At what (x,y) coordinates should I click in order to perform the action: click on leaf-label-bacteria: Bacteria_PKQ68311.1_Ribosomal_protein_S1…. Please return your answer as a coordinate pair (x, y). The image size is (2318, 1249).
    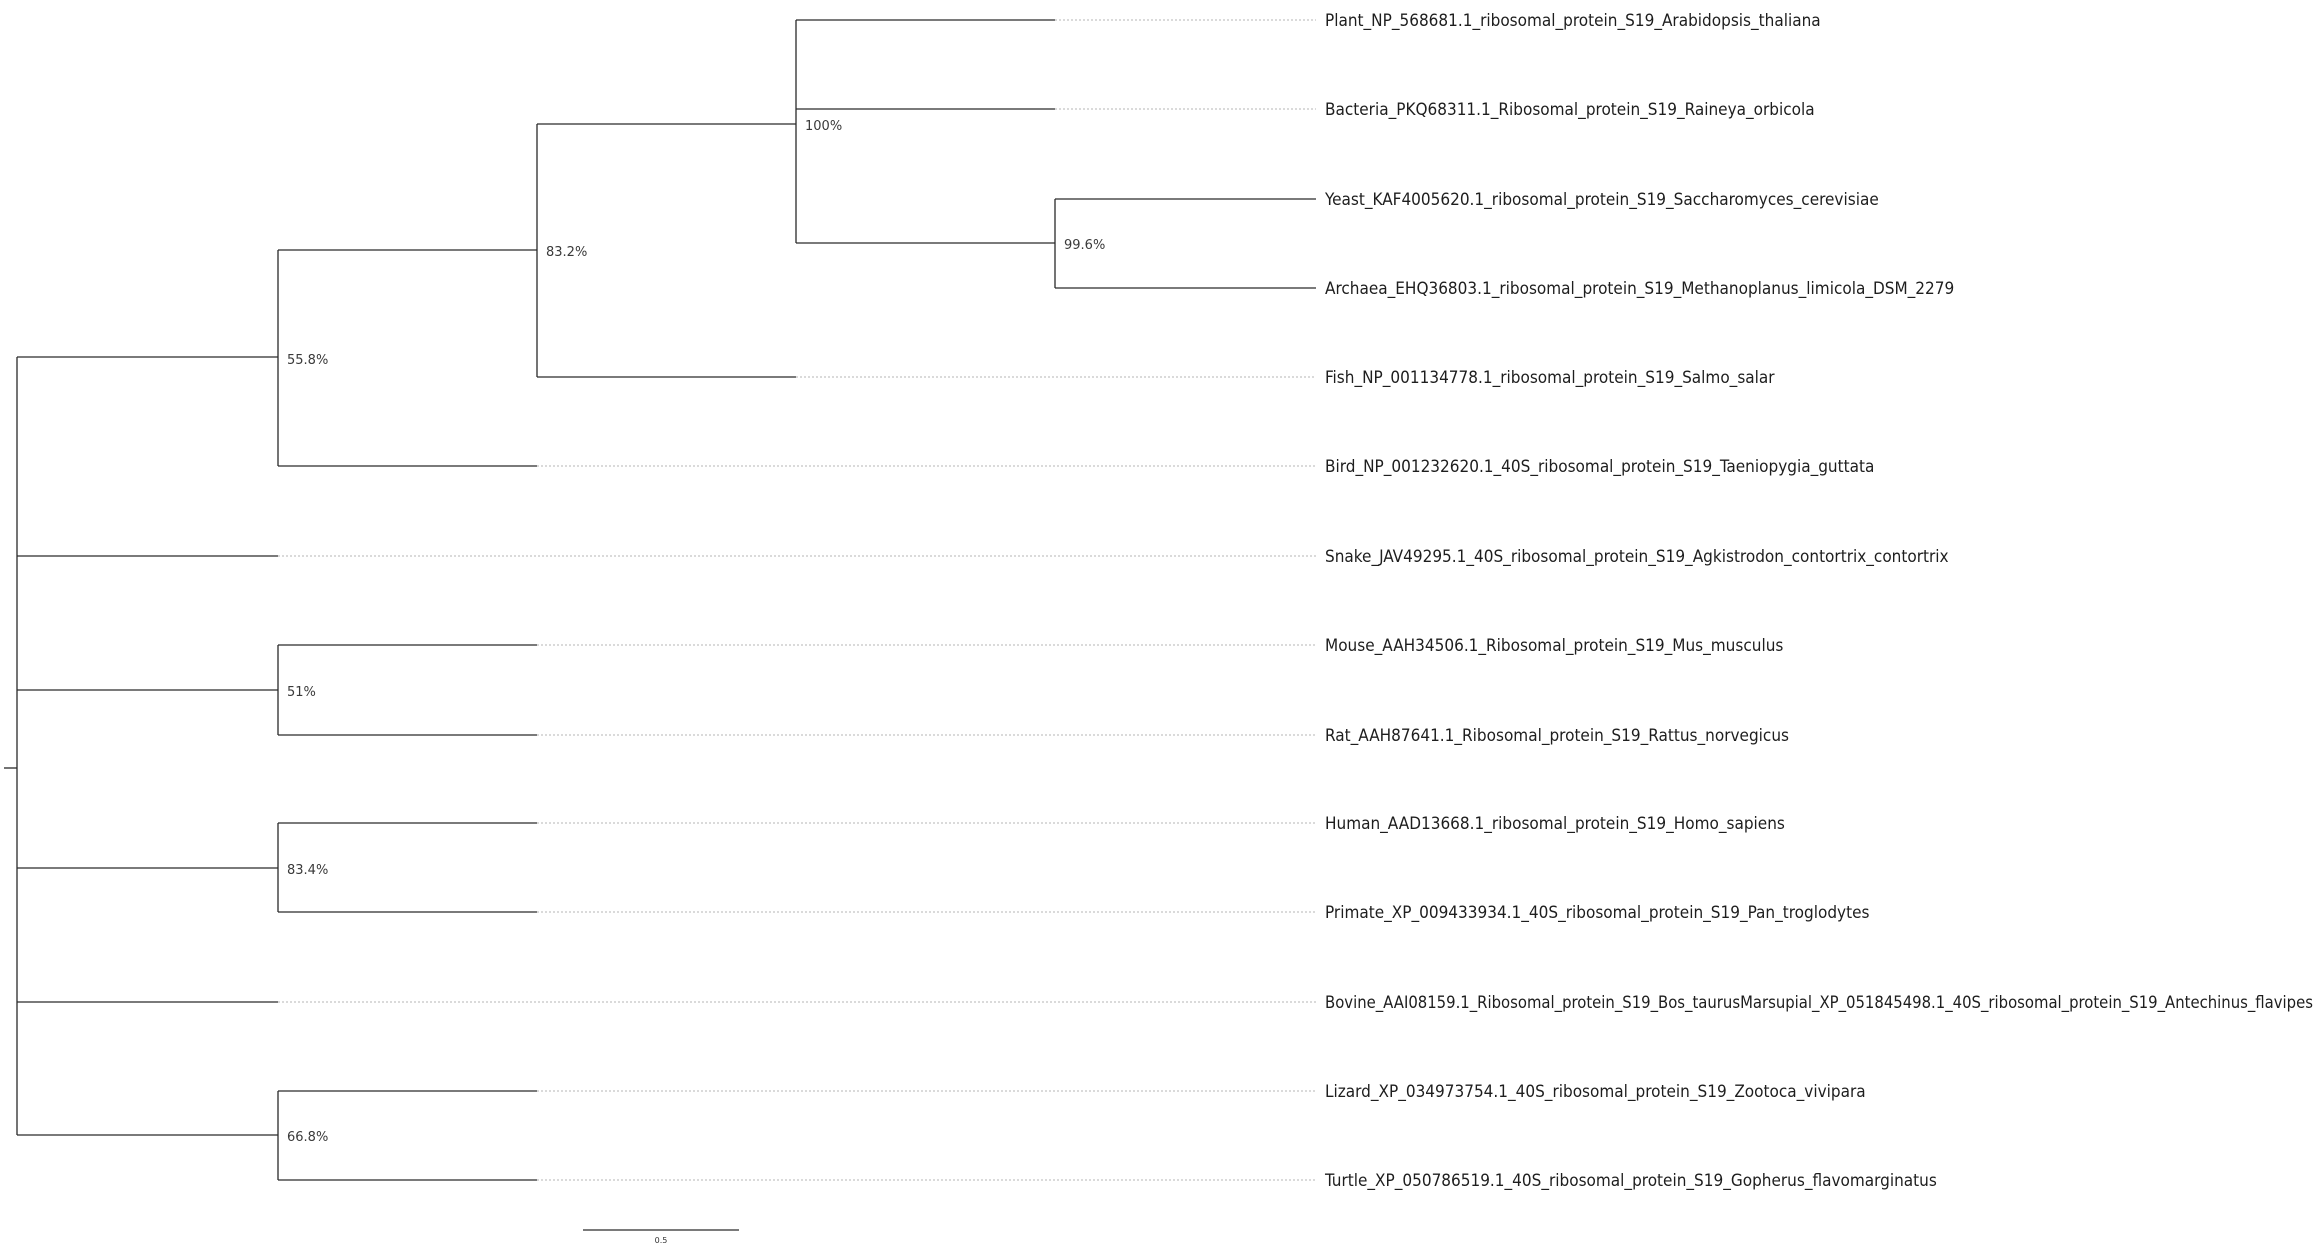
    Looking at the image, I should click on (1570, 110).